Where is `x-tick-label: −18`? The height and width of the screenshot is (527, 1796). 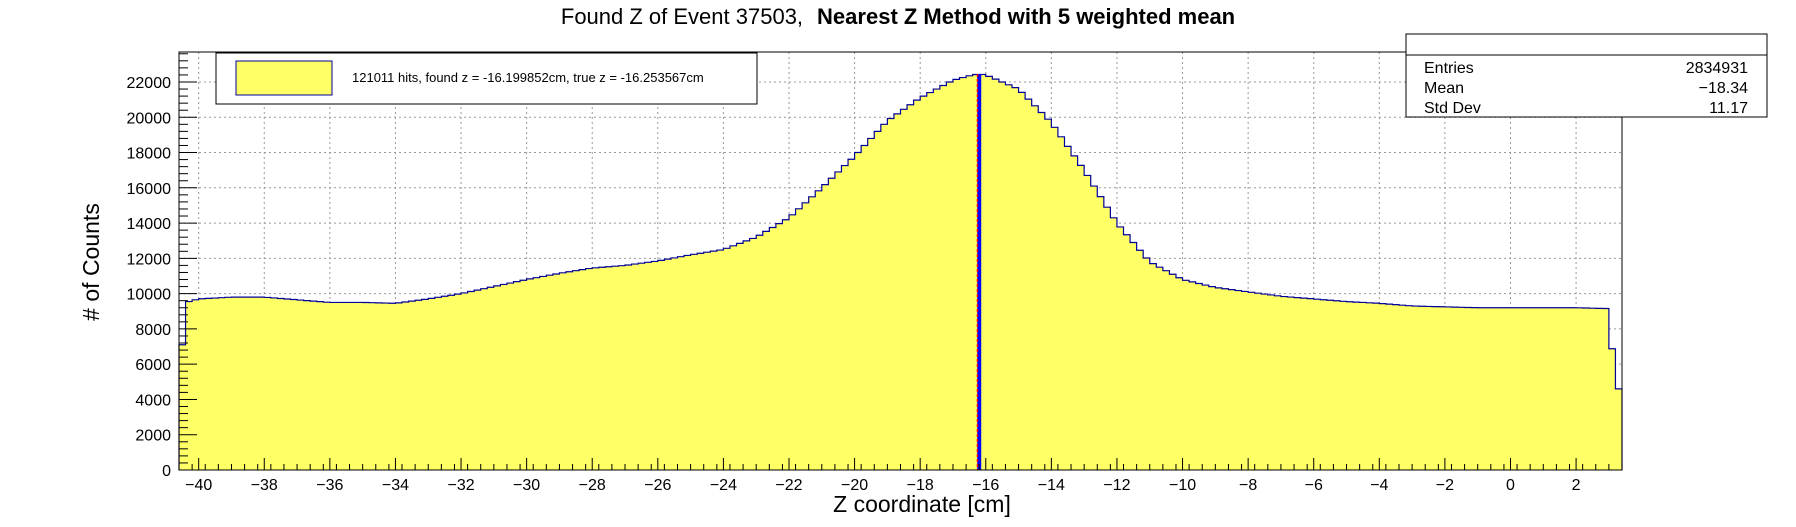 x-tick-label: −18 is located at coordinates (920, 485).